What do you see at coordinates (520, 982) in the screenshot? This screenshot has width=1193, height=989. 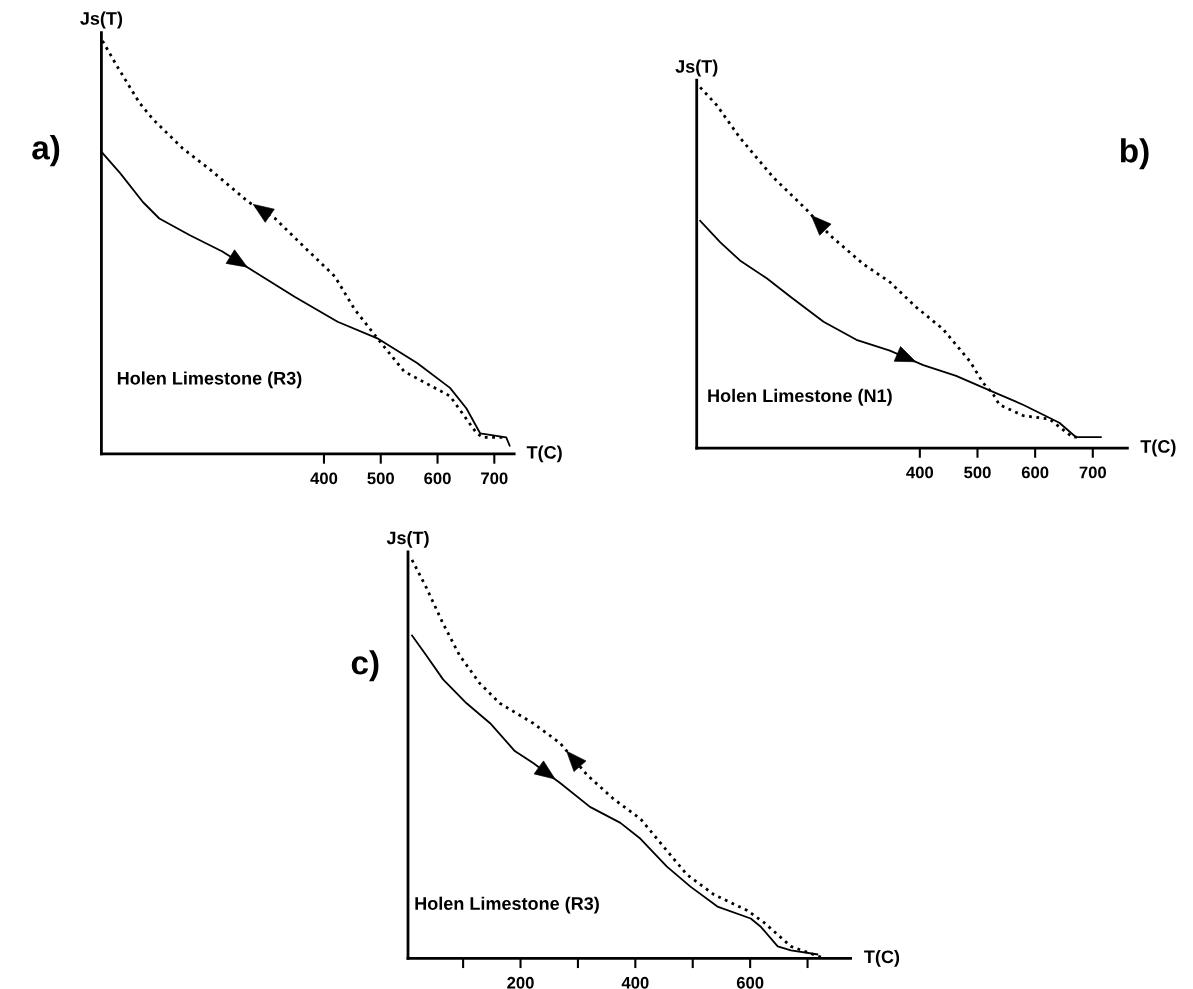 I see `x-tick-label: 200` at bounding box center [520, 982].